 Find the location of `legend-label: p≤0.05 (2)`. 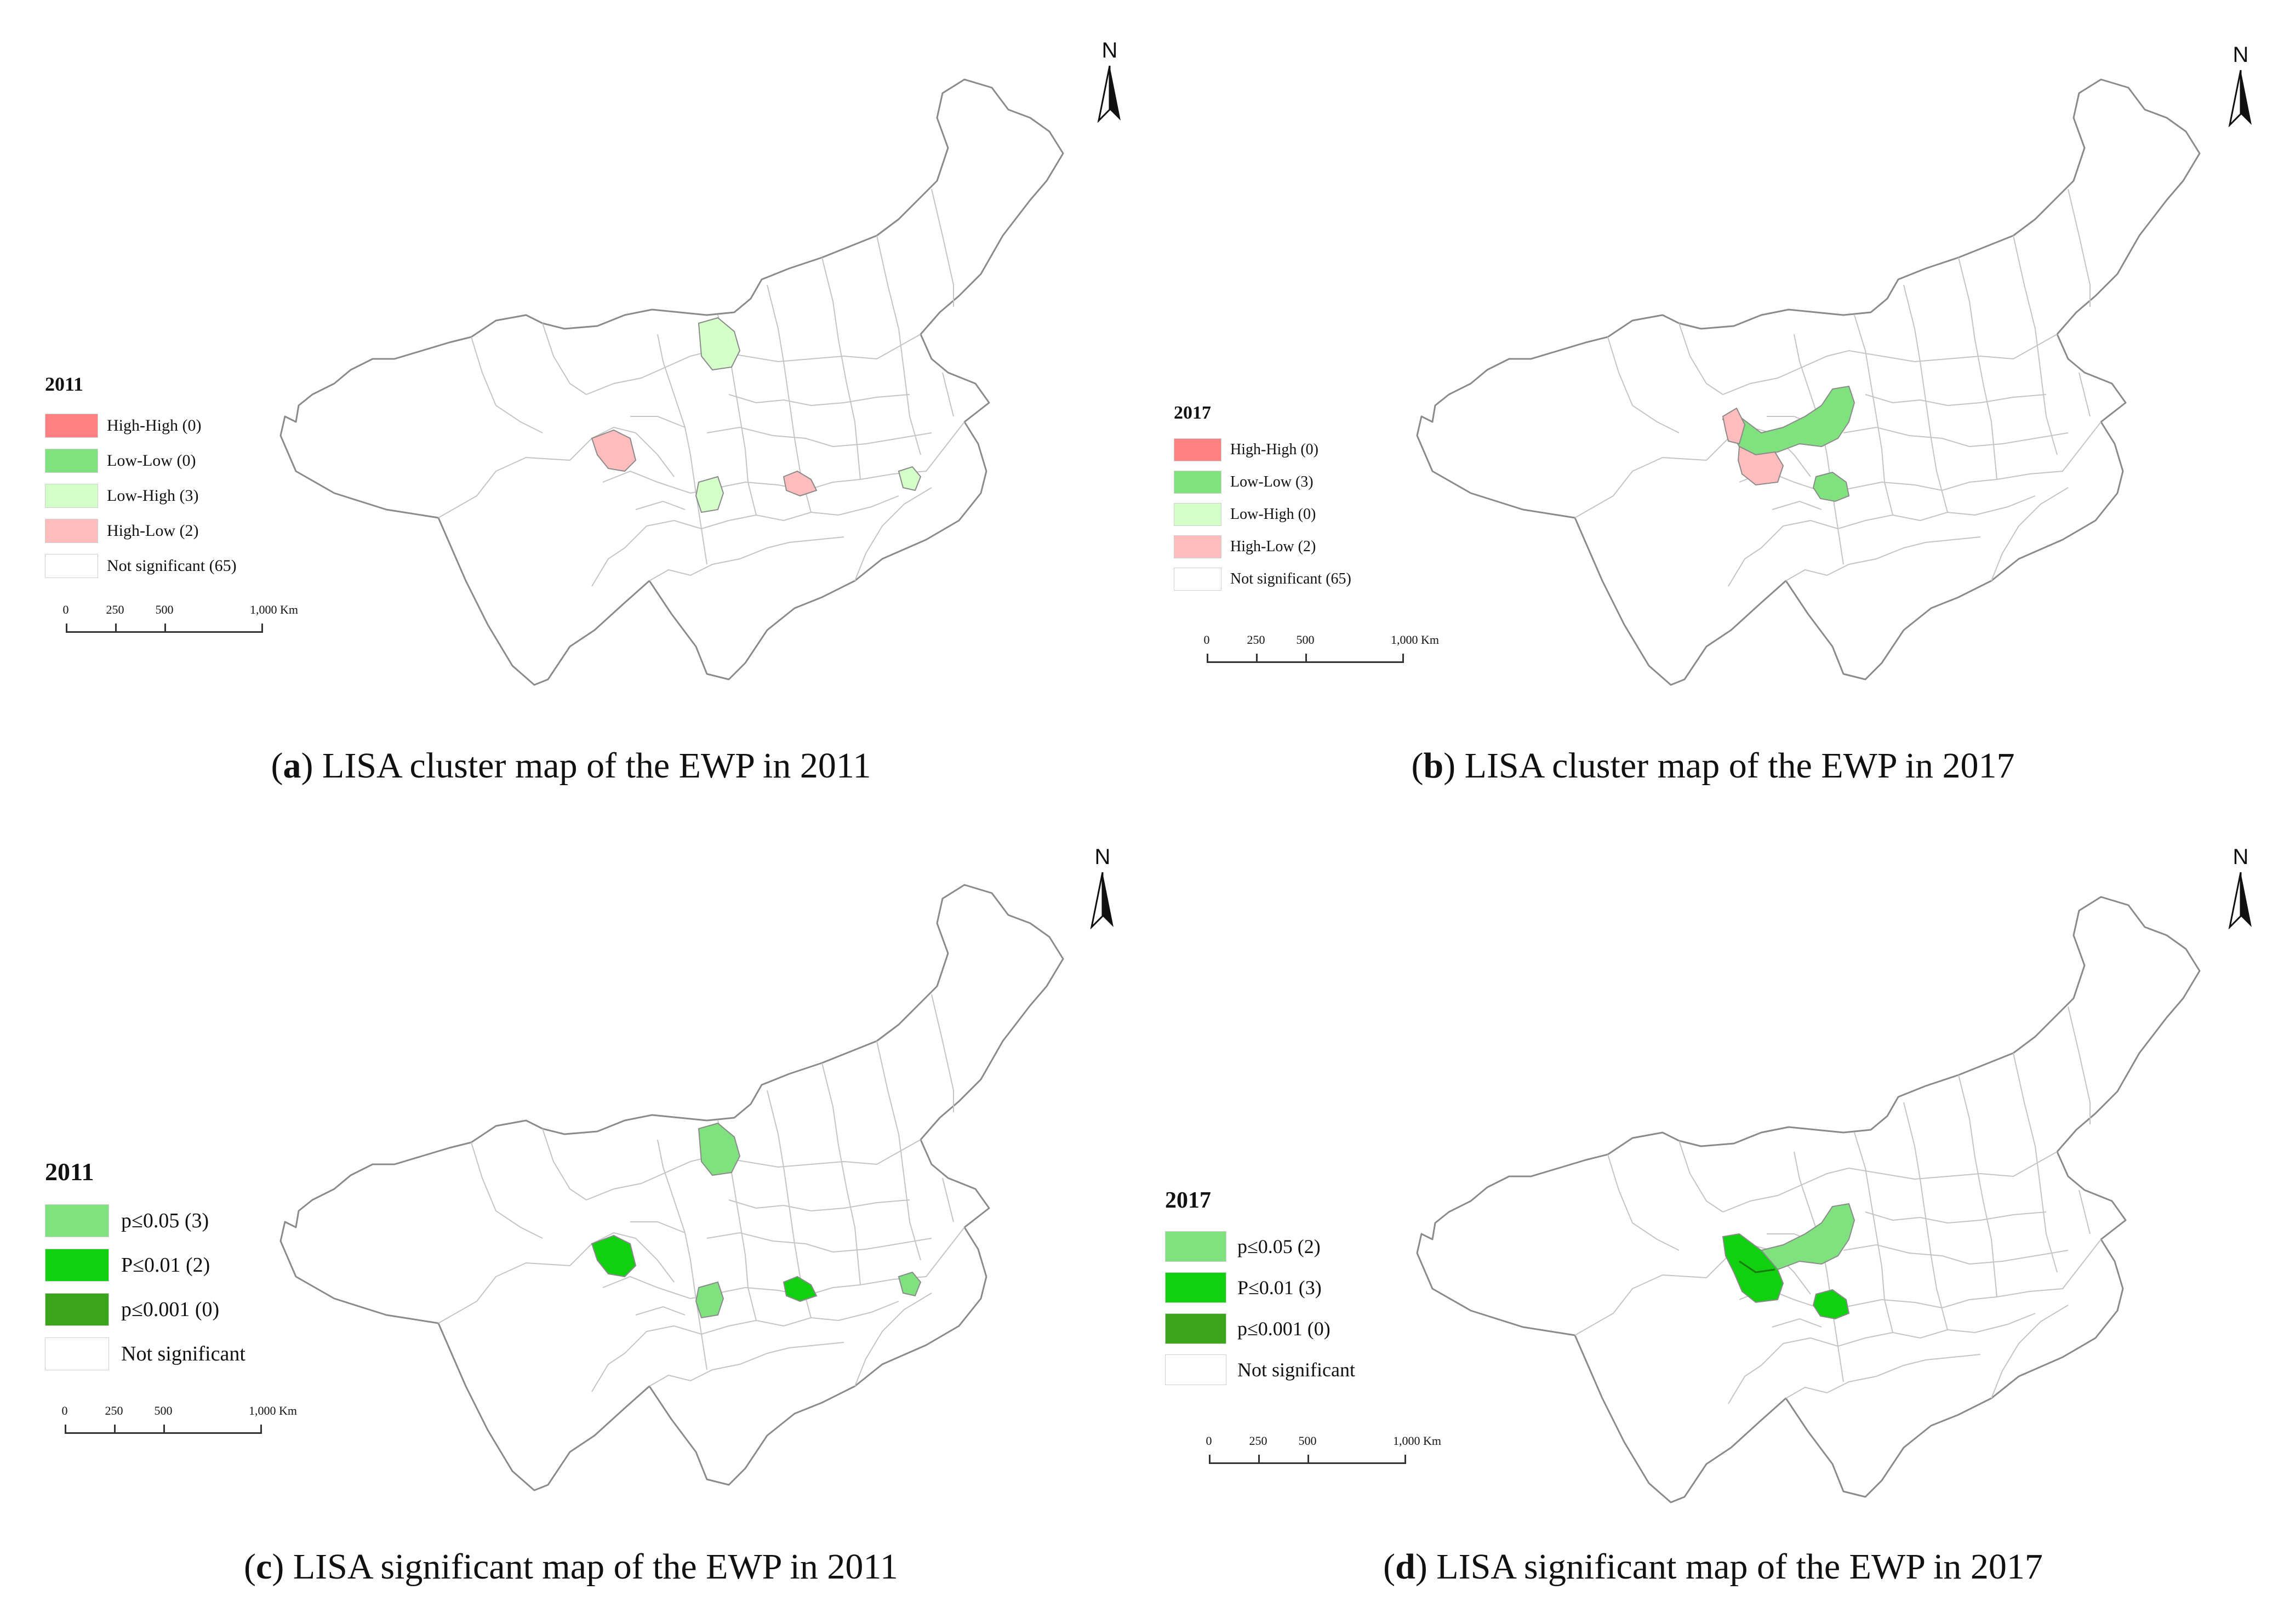

legend-label: p≤0.05 (2) is located at coordinates (1279, 1246).